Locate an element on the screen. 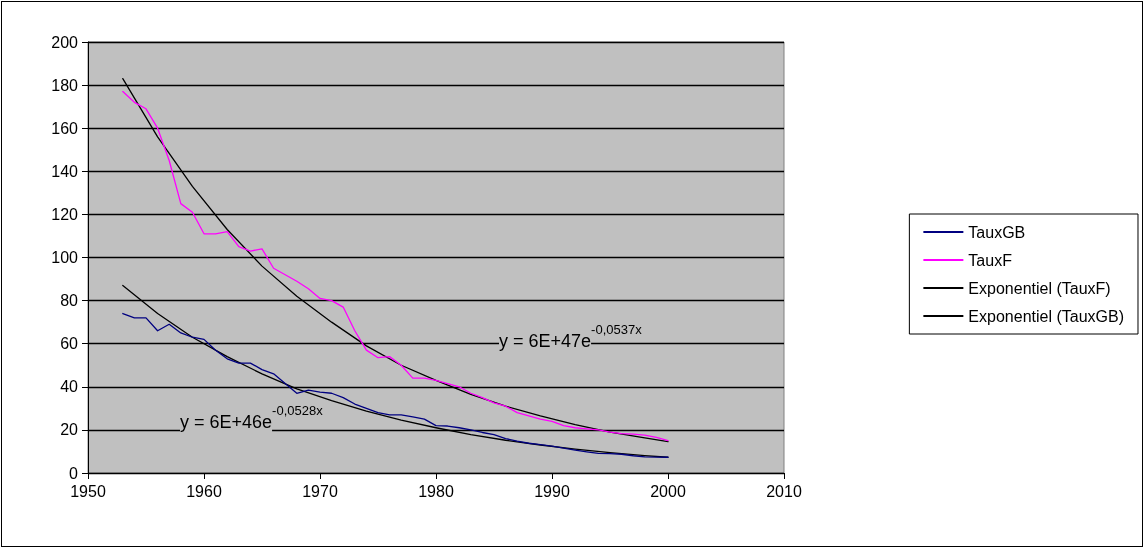 Image resolution: width=1144 pixels, height=548 pixels. legend-label: Exponentiel (TauxGB) is located at coordinates (1046, 316).